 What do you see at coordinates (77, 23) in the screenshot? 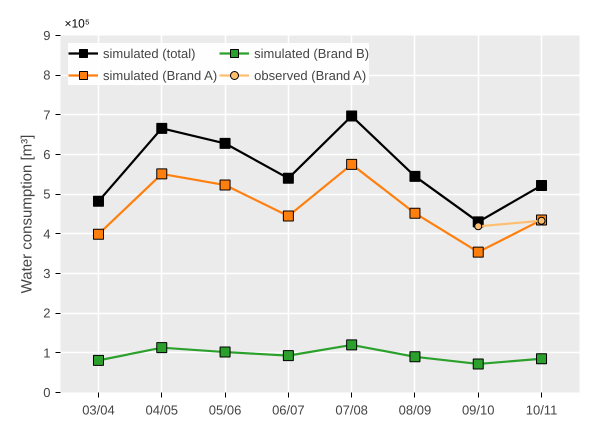
I see `text: ×10⁵` at bounding box center [77, 23].